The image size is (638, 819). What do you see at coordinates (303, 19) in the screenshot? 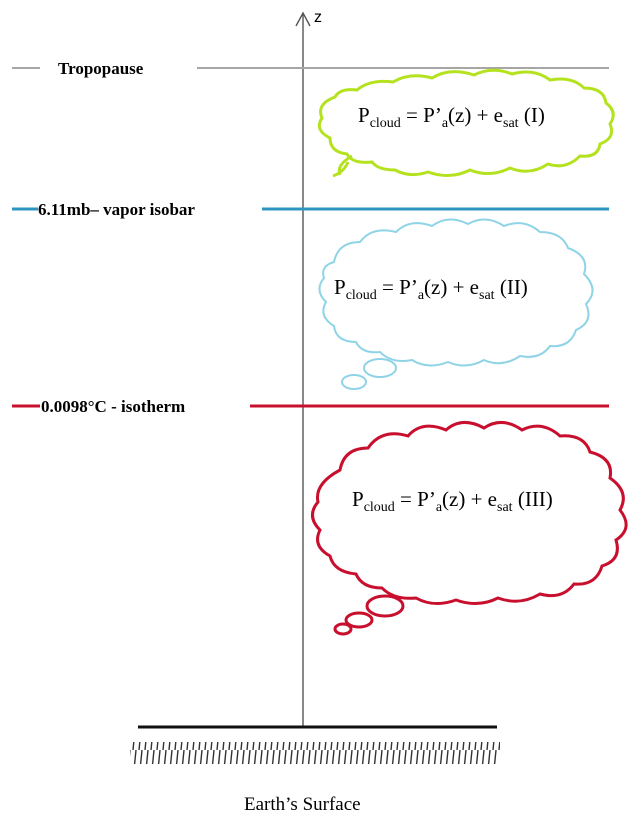
I see `z-axis-arrowhead` at bounding box center [303, 19].